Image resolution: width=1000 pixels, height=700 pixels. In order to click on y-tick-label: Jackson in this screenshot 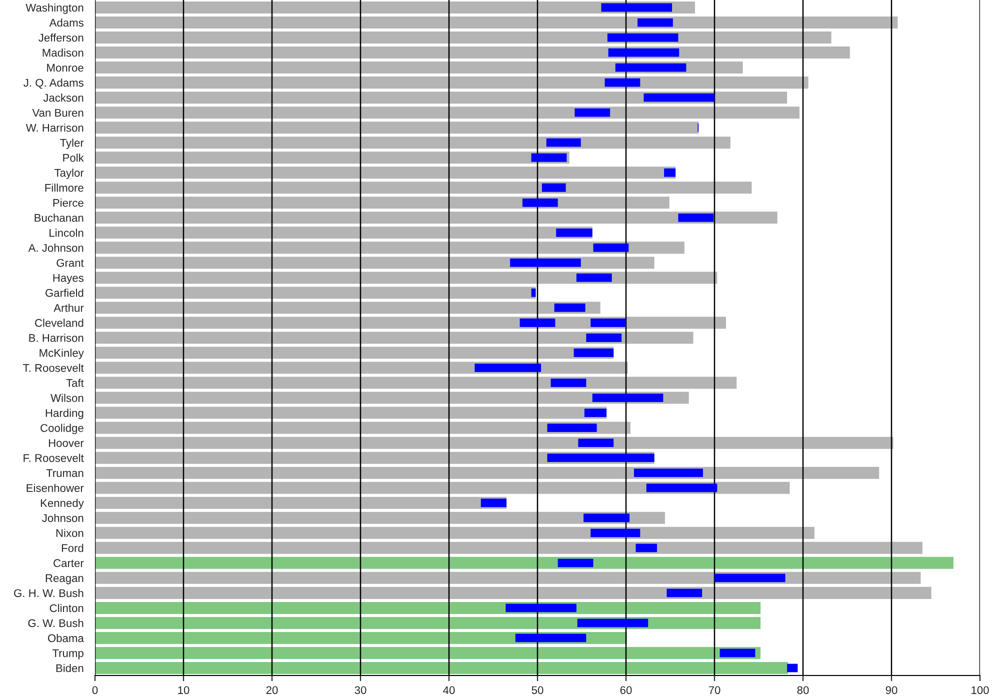, I will do `click(63, 98)`.